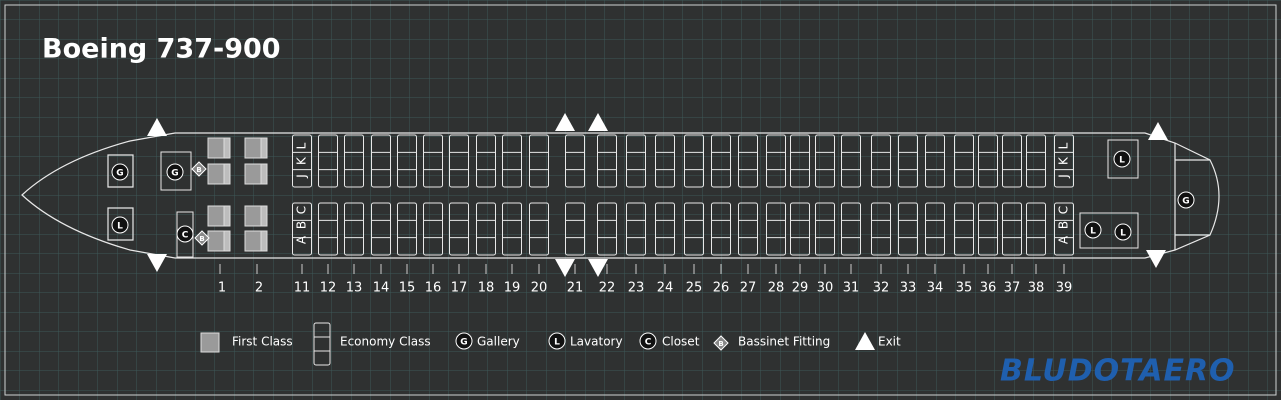  I want to click on row-number: 11, so click(302, 288).